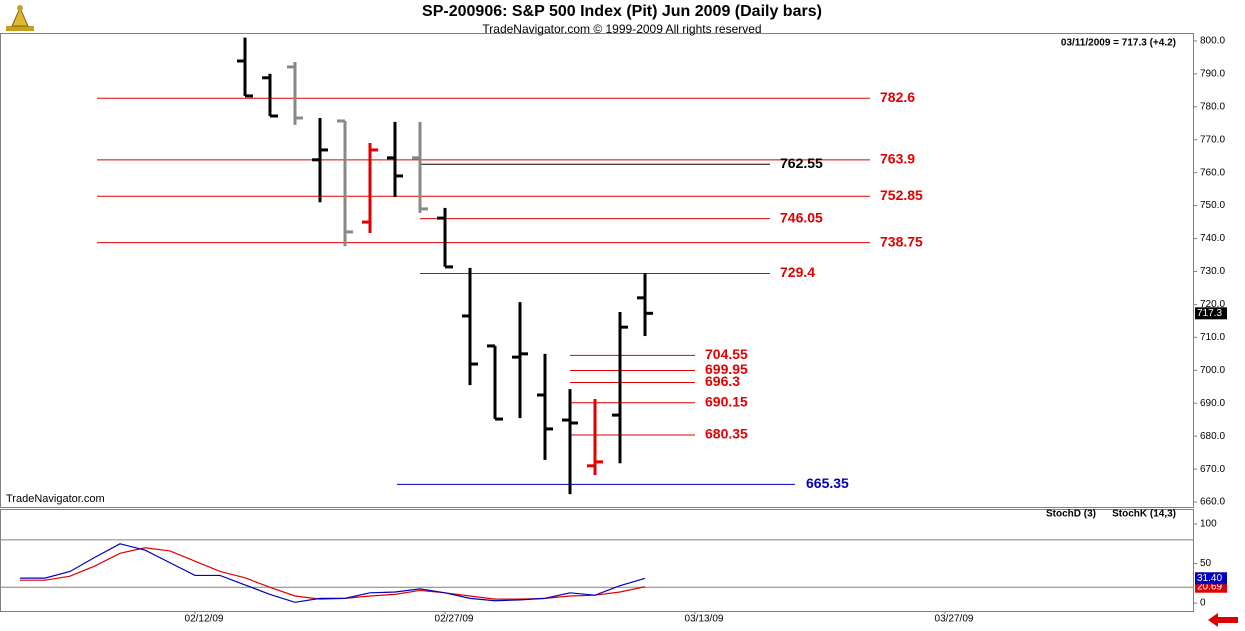  What do you see at coordinates (901, 195) in the screenshot?
I see `level-label: 752.85` at bounding box center [901, 195].